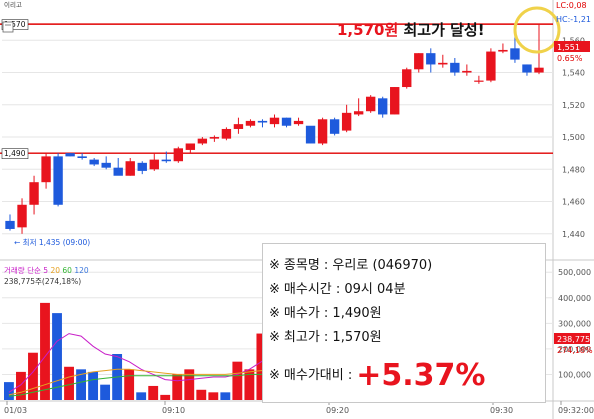 Image resolution: width=594 pixels, height=419 pixels. Describe the element at coordinates (325, 313) in the screenshot. I see `info-buy-price: ※ 매수가 : 1,490원` at that location.